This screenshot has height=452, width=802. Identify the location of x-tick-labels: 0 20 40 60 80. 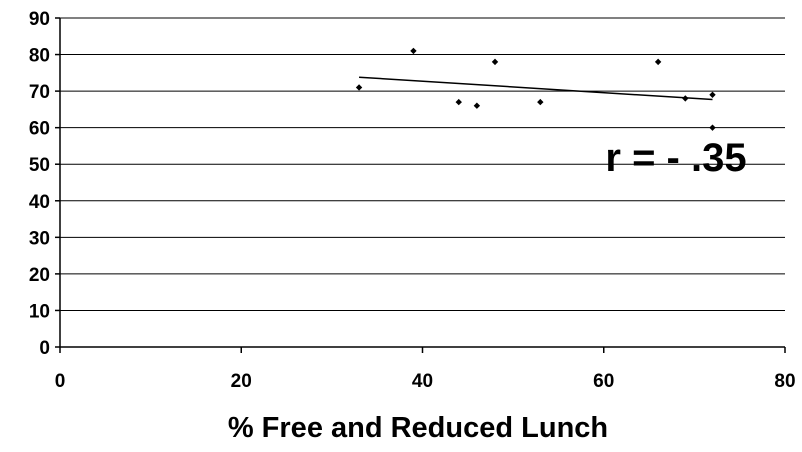
(425, 369).